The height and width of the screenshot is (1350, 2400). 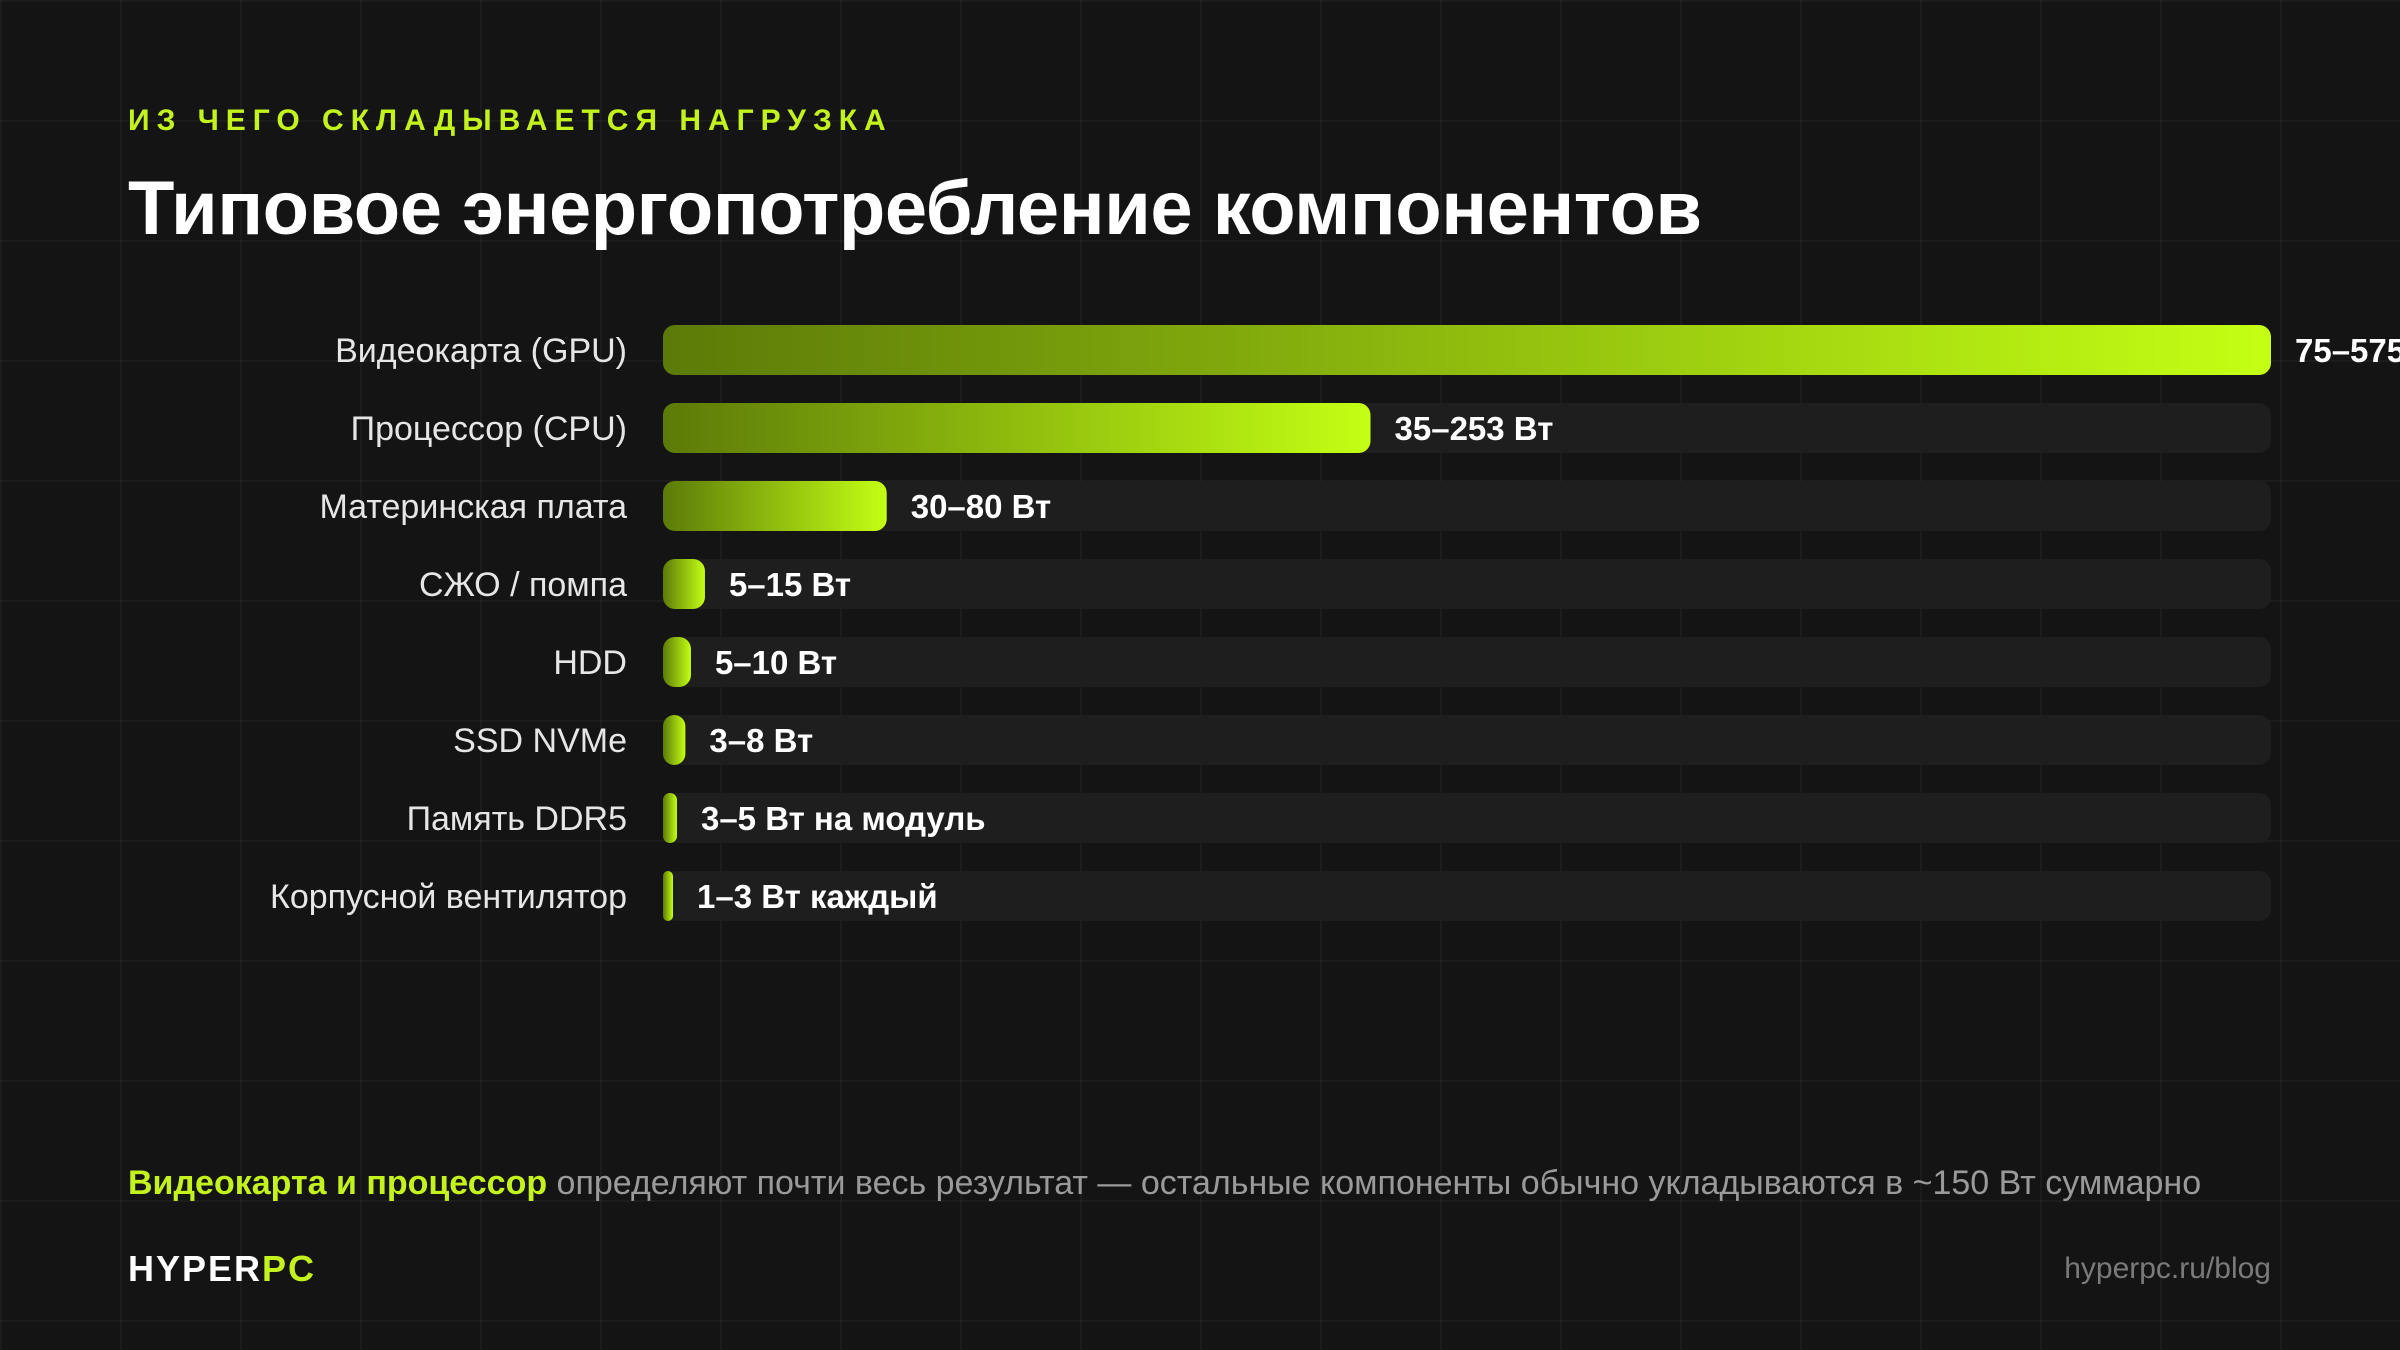 What do you see at coordinates (338, 1183) in the screenshot?
I see `footnote-highlight: Видеокарта и процессор` at bounding box center [338, 1183].